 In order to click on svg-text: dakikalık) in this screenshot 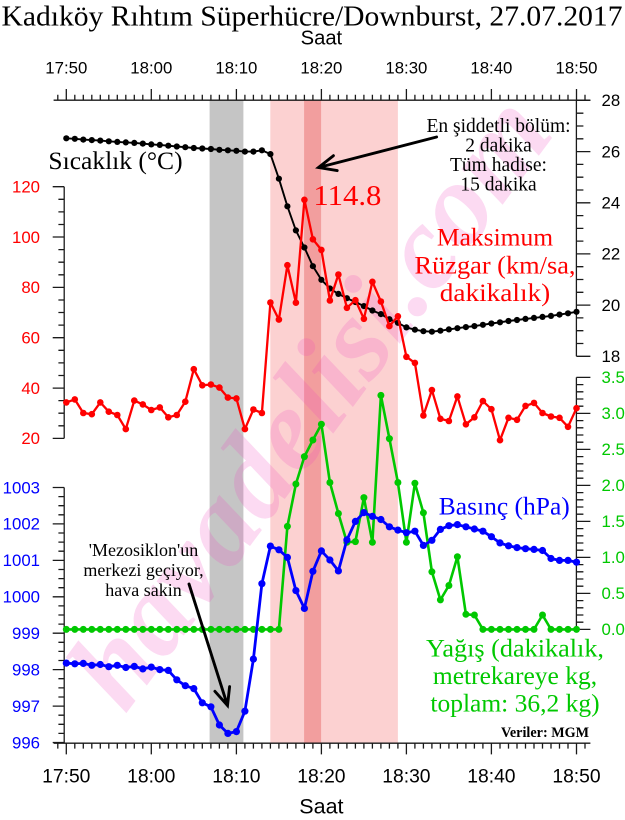, I will do `click(495, 292)`.